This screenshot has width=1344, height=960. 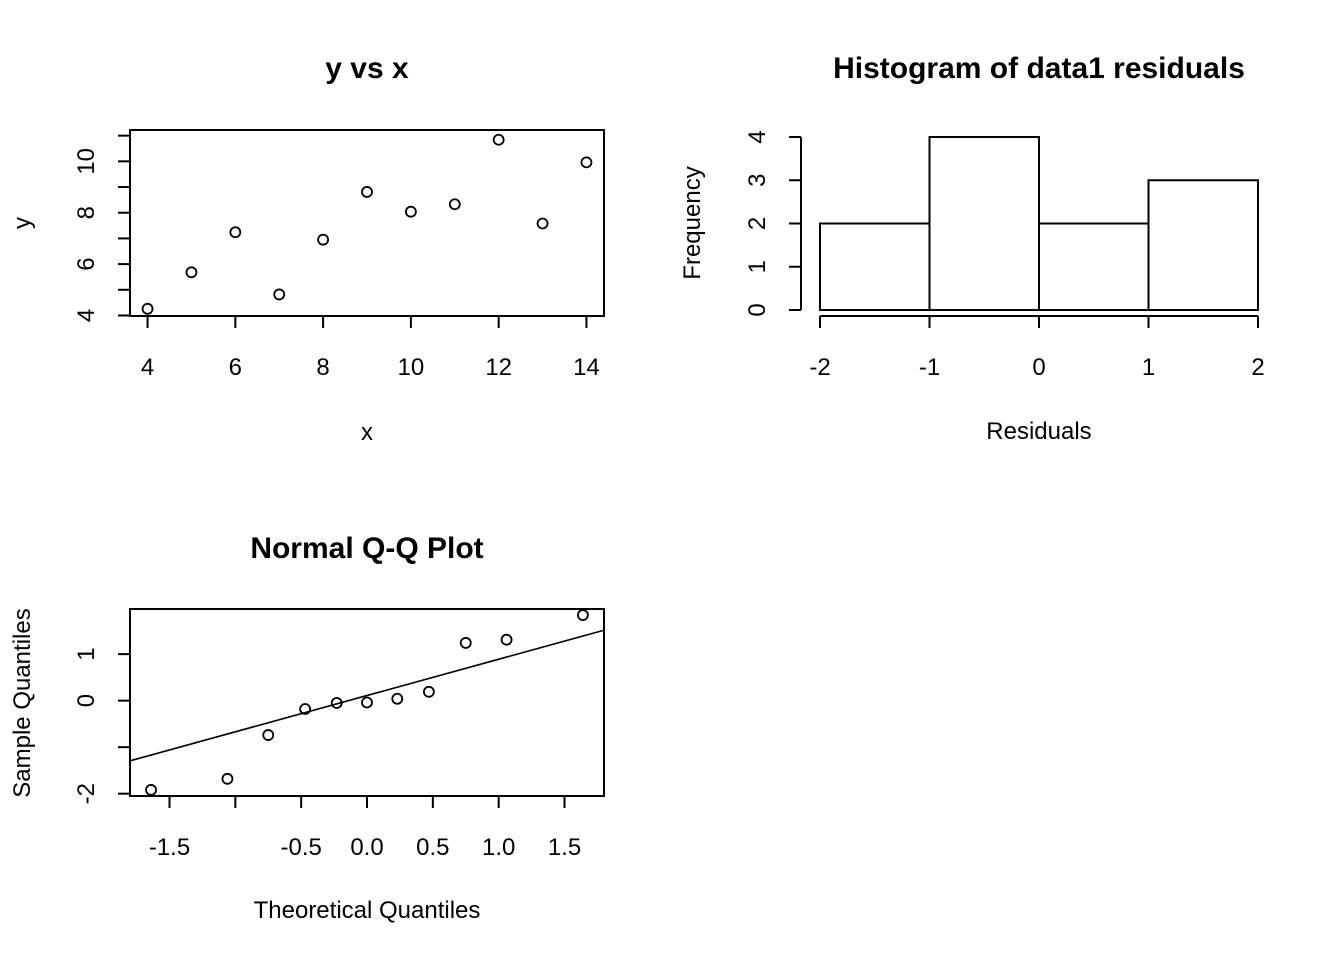 I want to click on histogram-x-tick-label: 0, so click(x=1038, y=367).